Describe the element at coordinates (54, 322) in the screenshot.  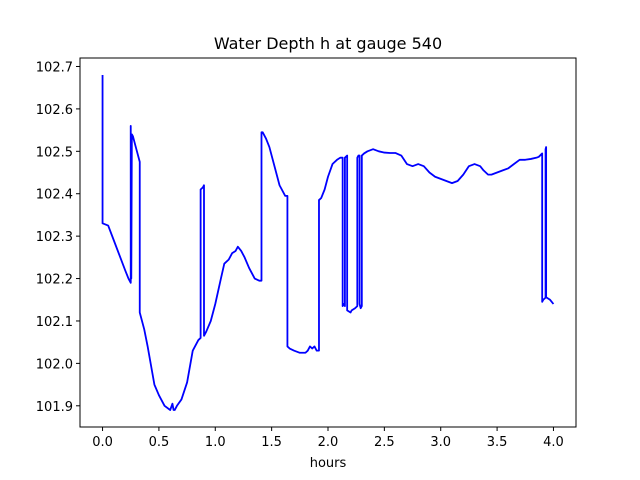
I see `y-tick-label: 102.1` at that location.